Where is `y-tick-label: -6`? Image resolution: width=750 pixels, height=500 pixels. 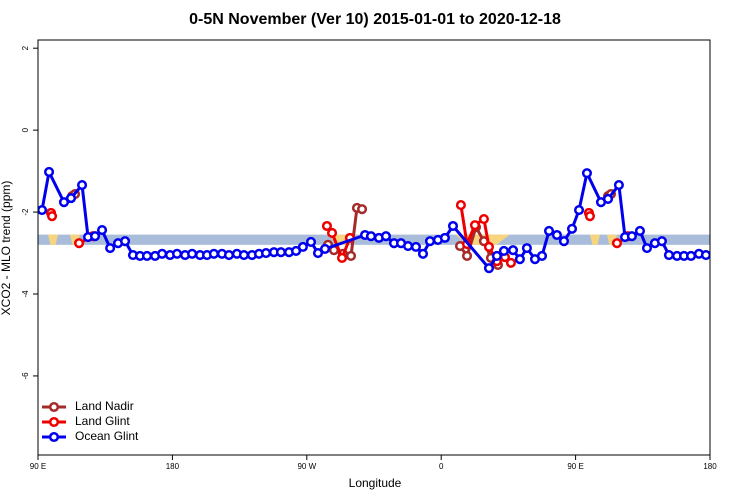 y-tick-label: -6 is located at coordinates (25, 376).